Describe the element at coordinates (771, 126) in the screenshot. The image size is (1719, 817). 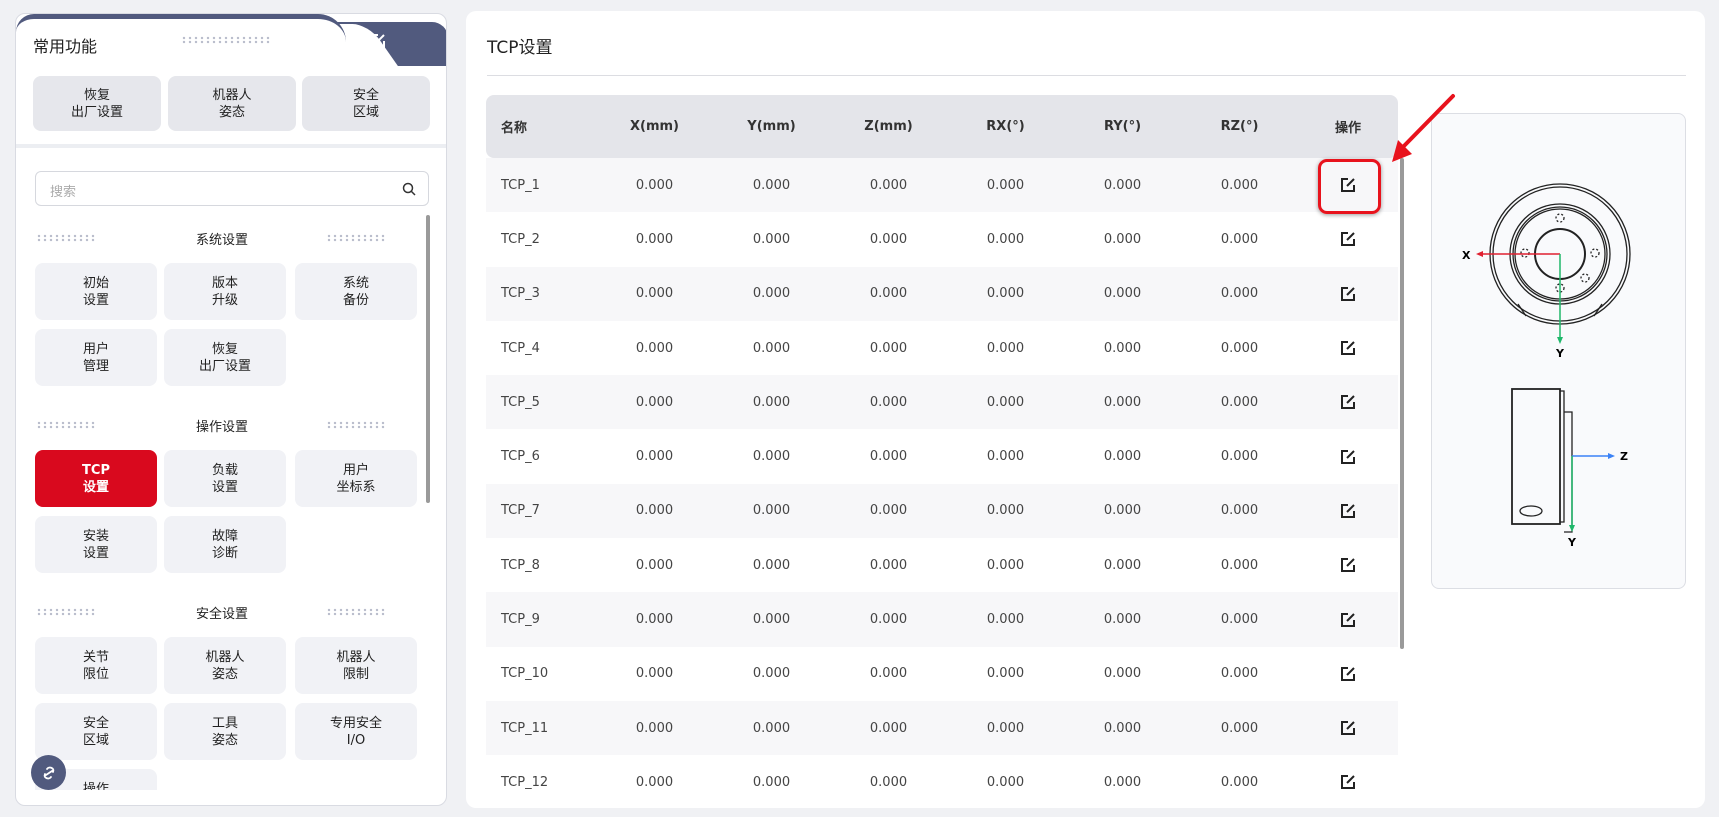
I see `column-header: Y(mm)` at that location.